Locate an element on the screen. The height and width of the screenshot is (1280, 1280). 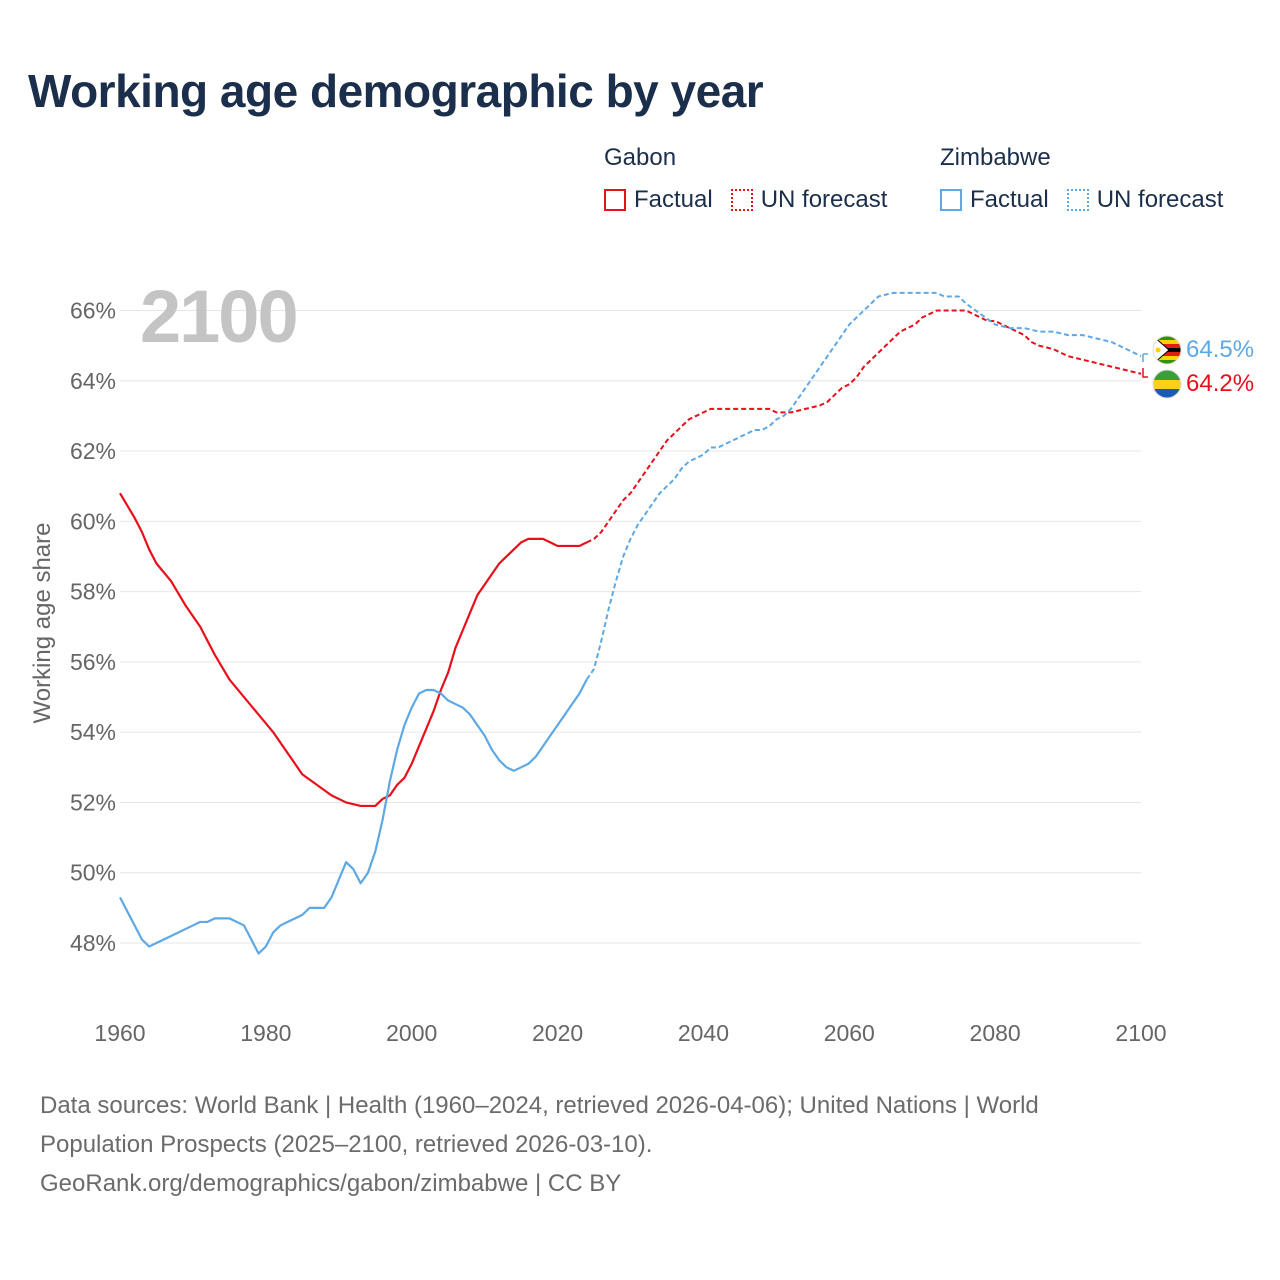
zimbabwe-factual-line is located at coordinates (353, 816).